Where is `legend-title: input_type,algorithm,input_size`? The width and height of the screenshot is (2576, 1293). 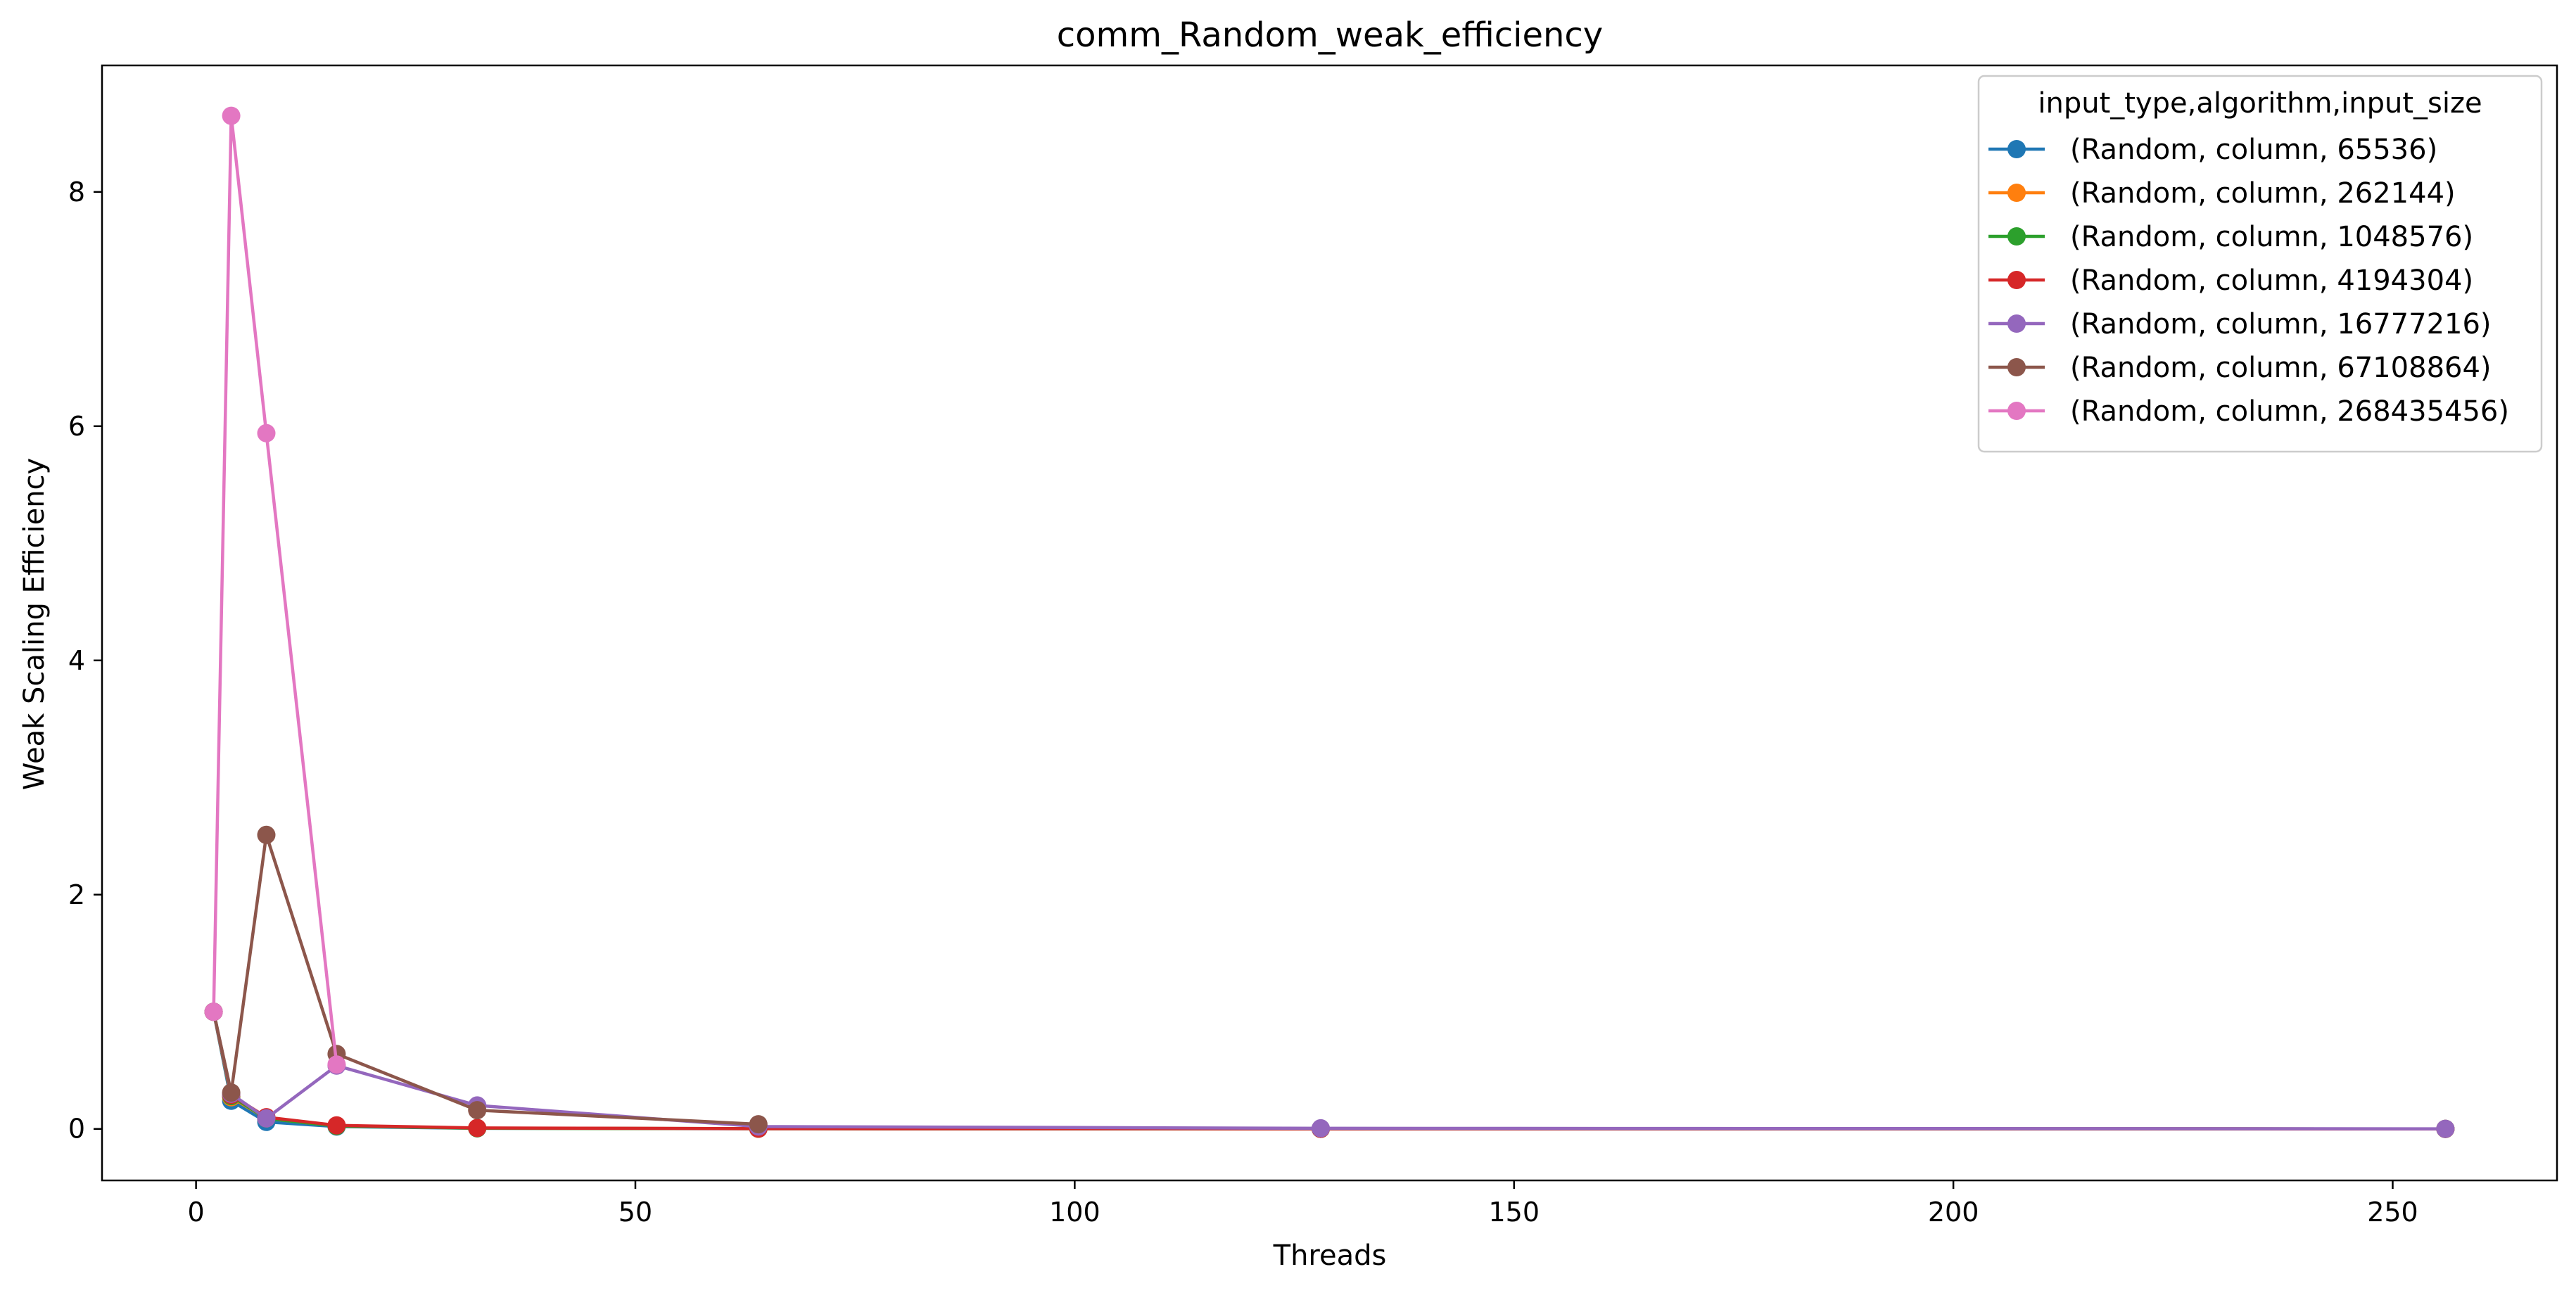 legend-title: input_type,algorithm,input_size is located at coordinates (2260, 103).